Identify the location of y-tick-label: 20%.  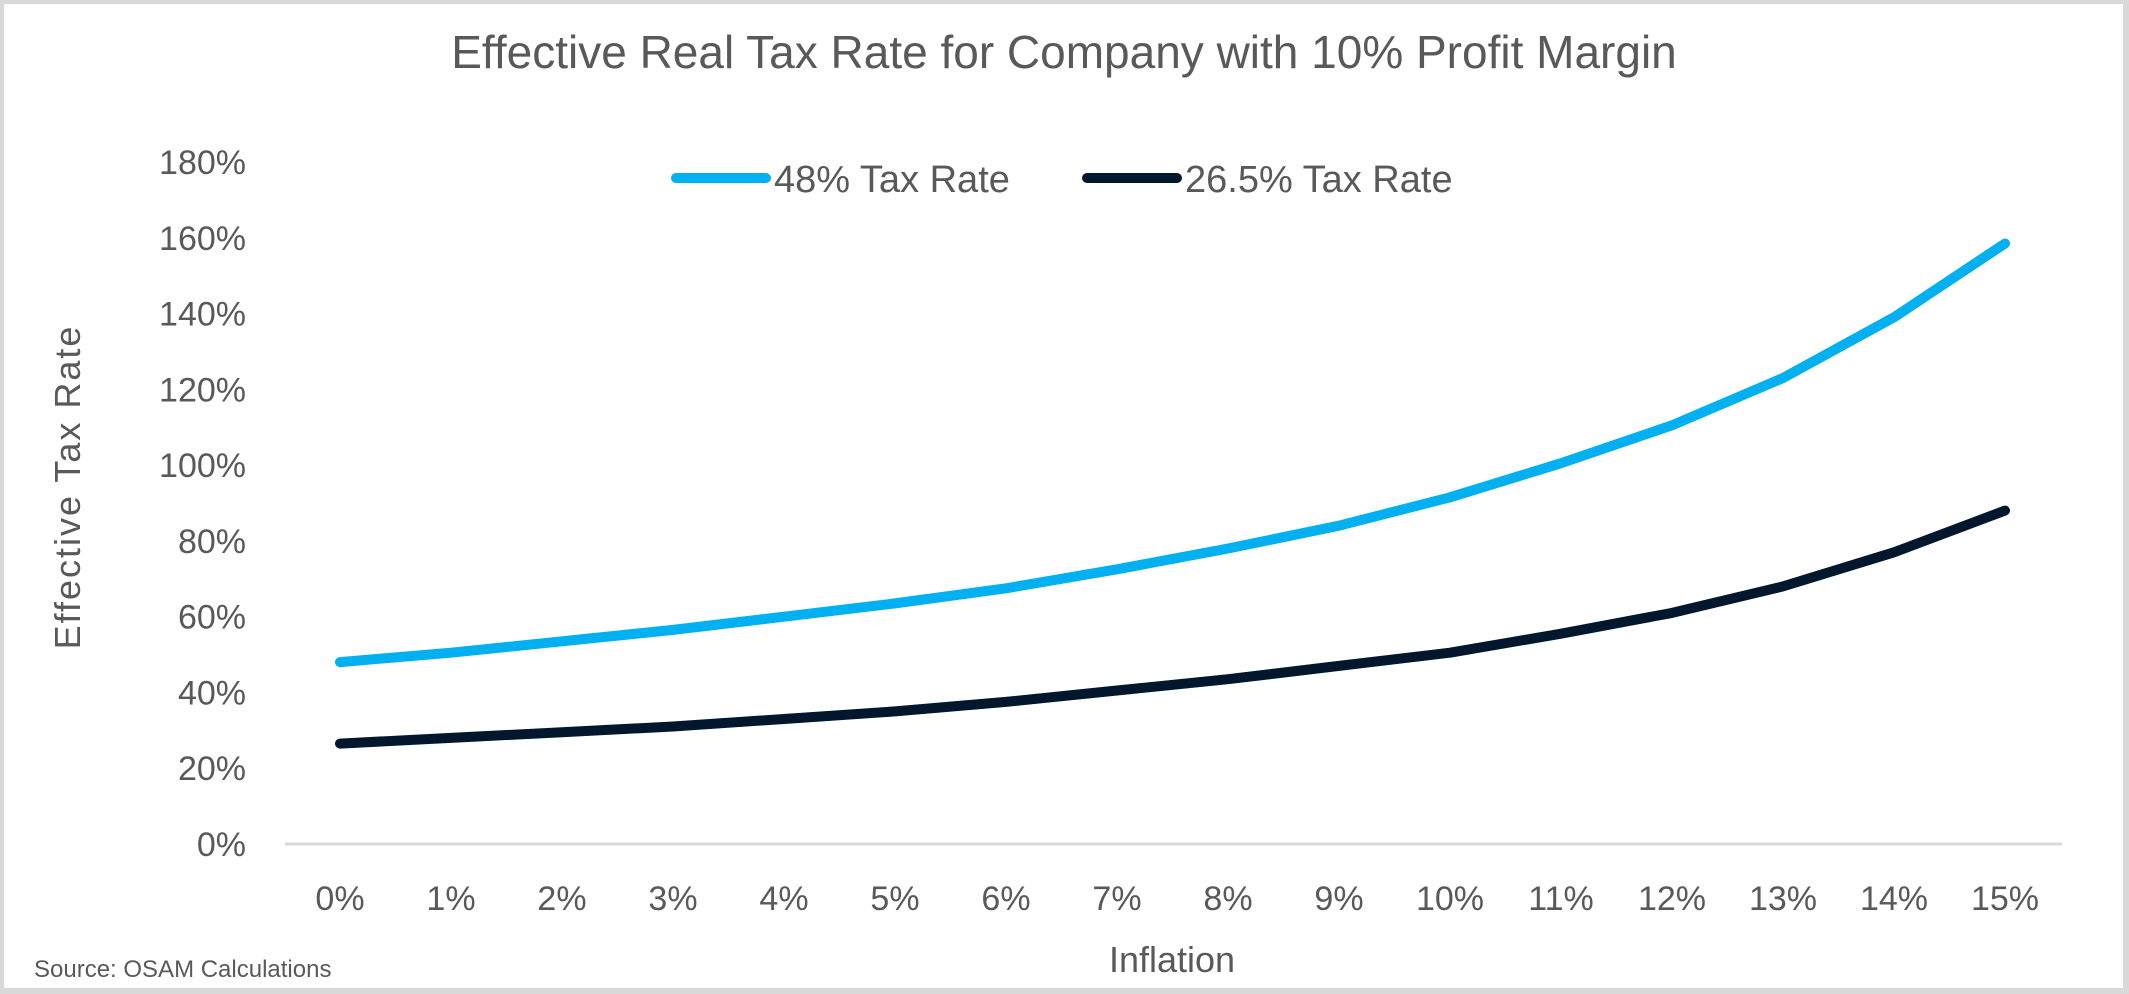
(212, 769).